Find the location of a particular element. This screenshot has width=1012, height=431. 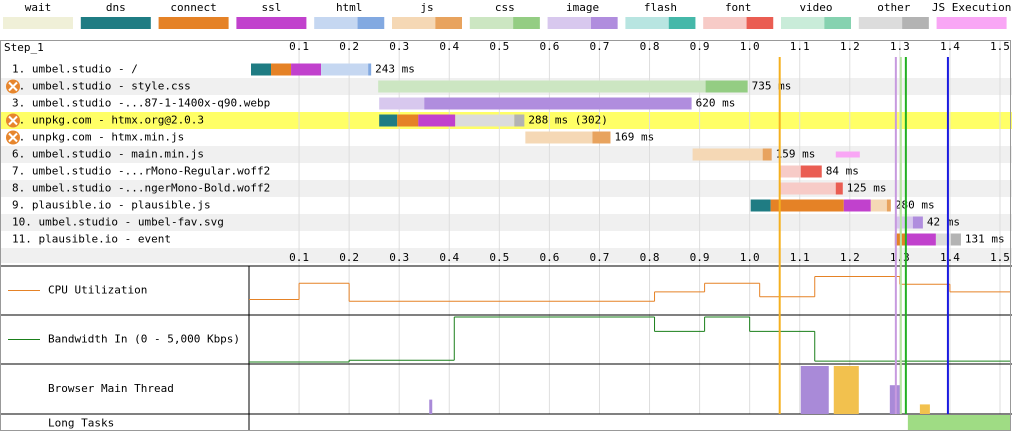

step-label: Step_1 is located at coordinates (24, 47).